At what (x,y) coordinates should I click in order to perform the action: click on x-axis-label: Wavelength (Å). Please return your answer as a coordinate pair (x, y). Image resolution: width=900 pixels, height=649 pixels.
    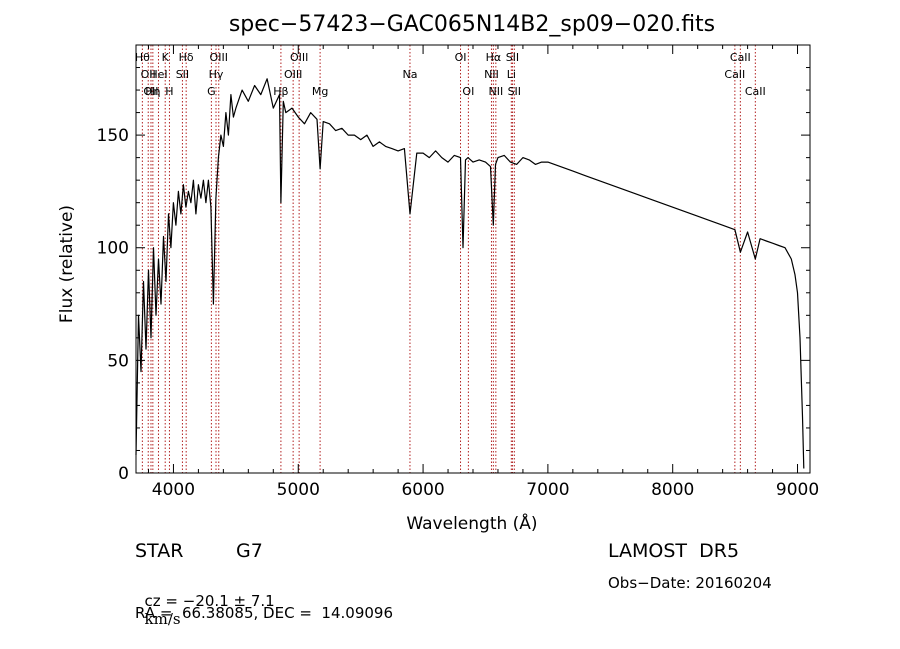
    Looking at the image, I should click on (471, 523).